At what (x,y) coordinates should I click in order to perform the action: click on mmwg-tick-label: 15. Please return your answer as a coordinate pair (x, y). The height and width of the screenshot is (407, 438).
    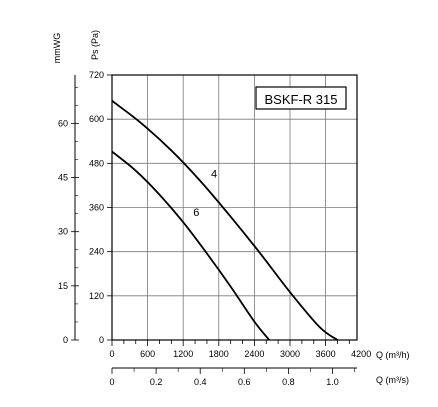
    Looking at the image, I should click on (63, 286).